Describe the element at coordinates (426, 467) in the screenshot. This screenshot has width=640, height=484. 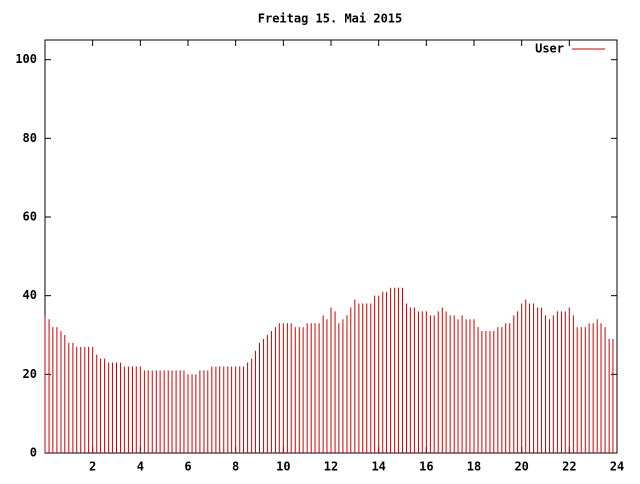
I see `x-tick-label: 16` at that location.